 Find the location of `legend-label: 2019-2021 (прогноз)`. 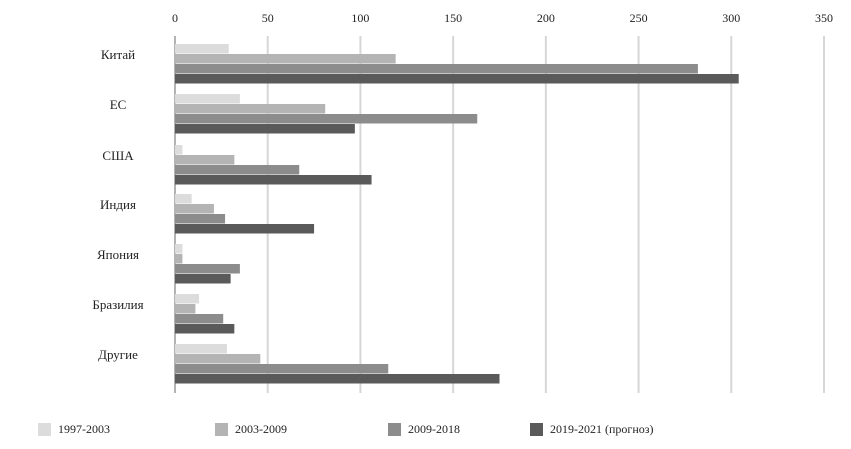

legend-label: 2019-2021 (прогноз) is located at coordinates (602, 428).